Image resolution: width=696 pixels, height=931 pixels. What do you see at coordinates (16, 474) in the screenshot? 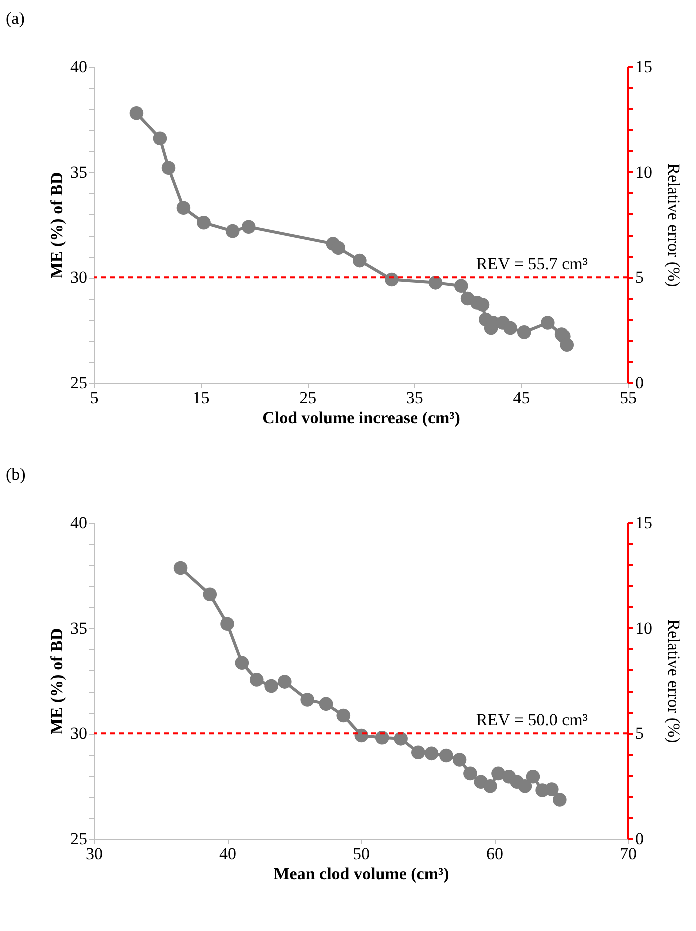
I see `chart-title: (b)` at bounding box center [16, 474].